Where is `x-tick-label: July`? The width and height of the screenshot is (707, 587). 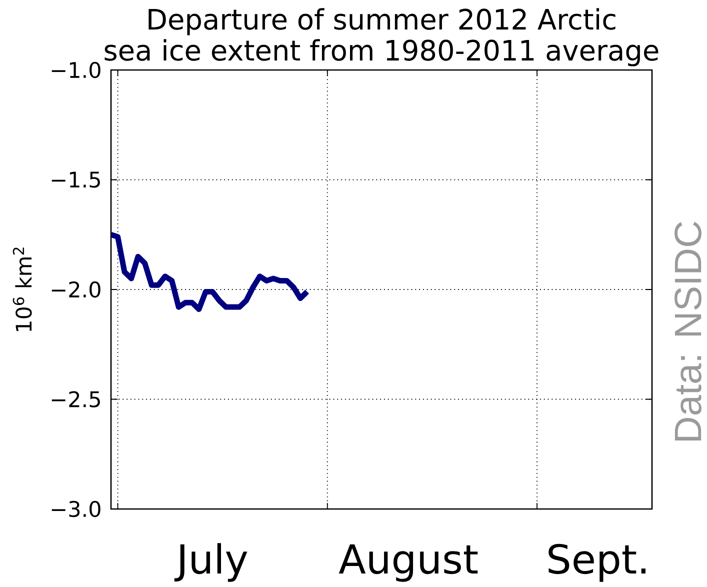 x-tick-label: July is located at coordinates (211, 562).